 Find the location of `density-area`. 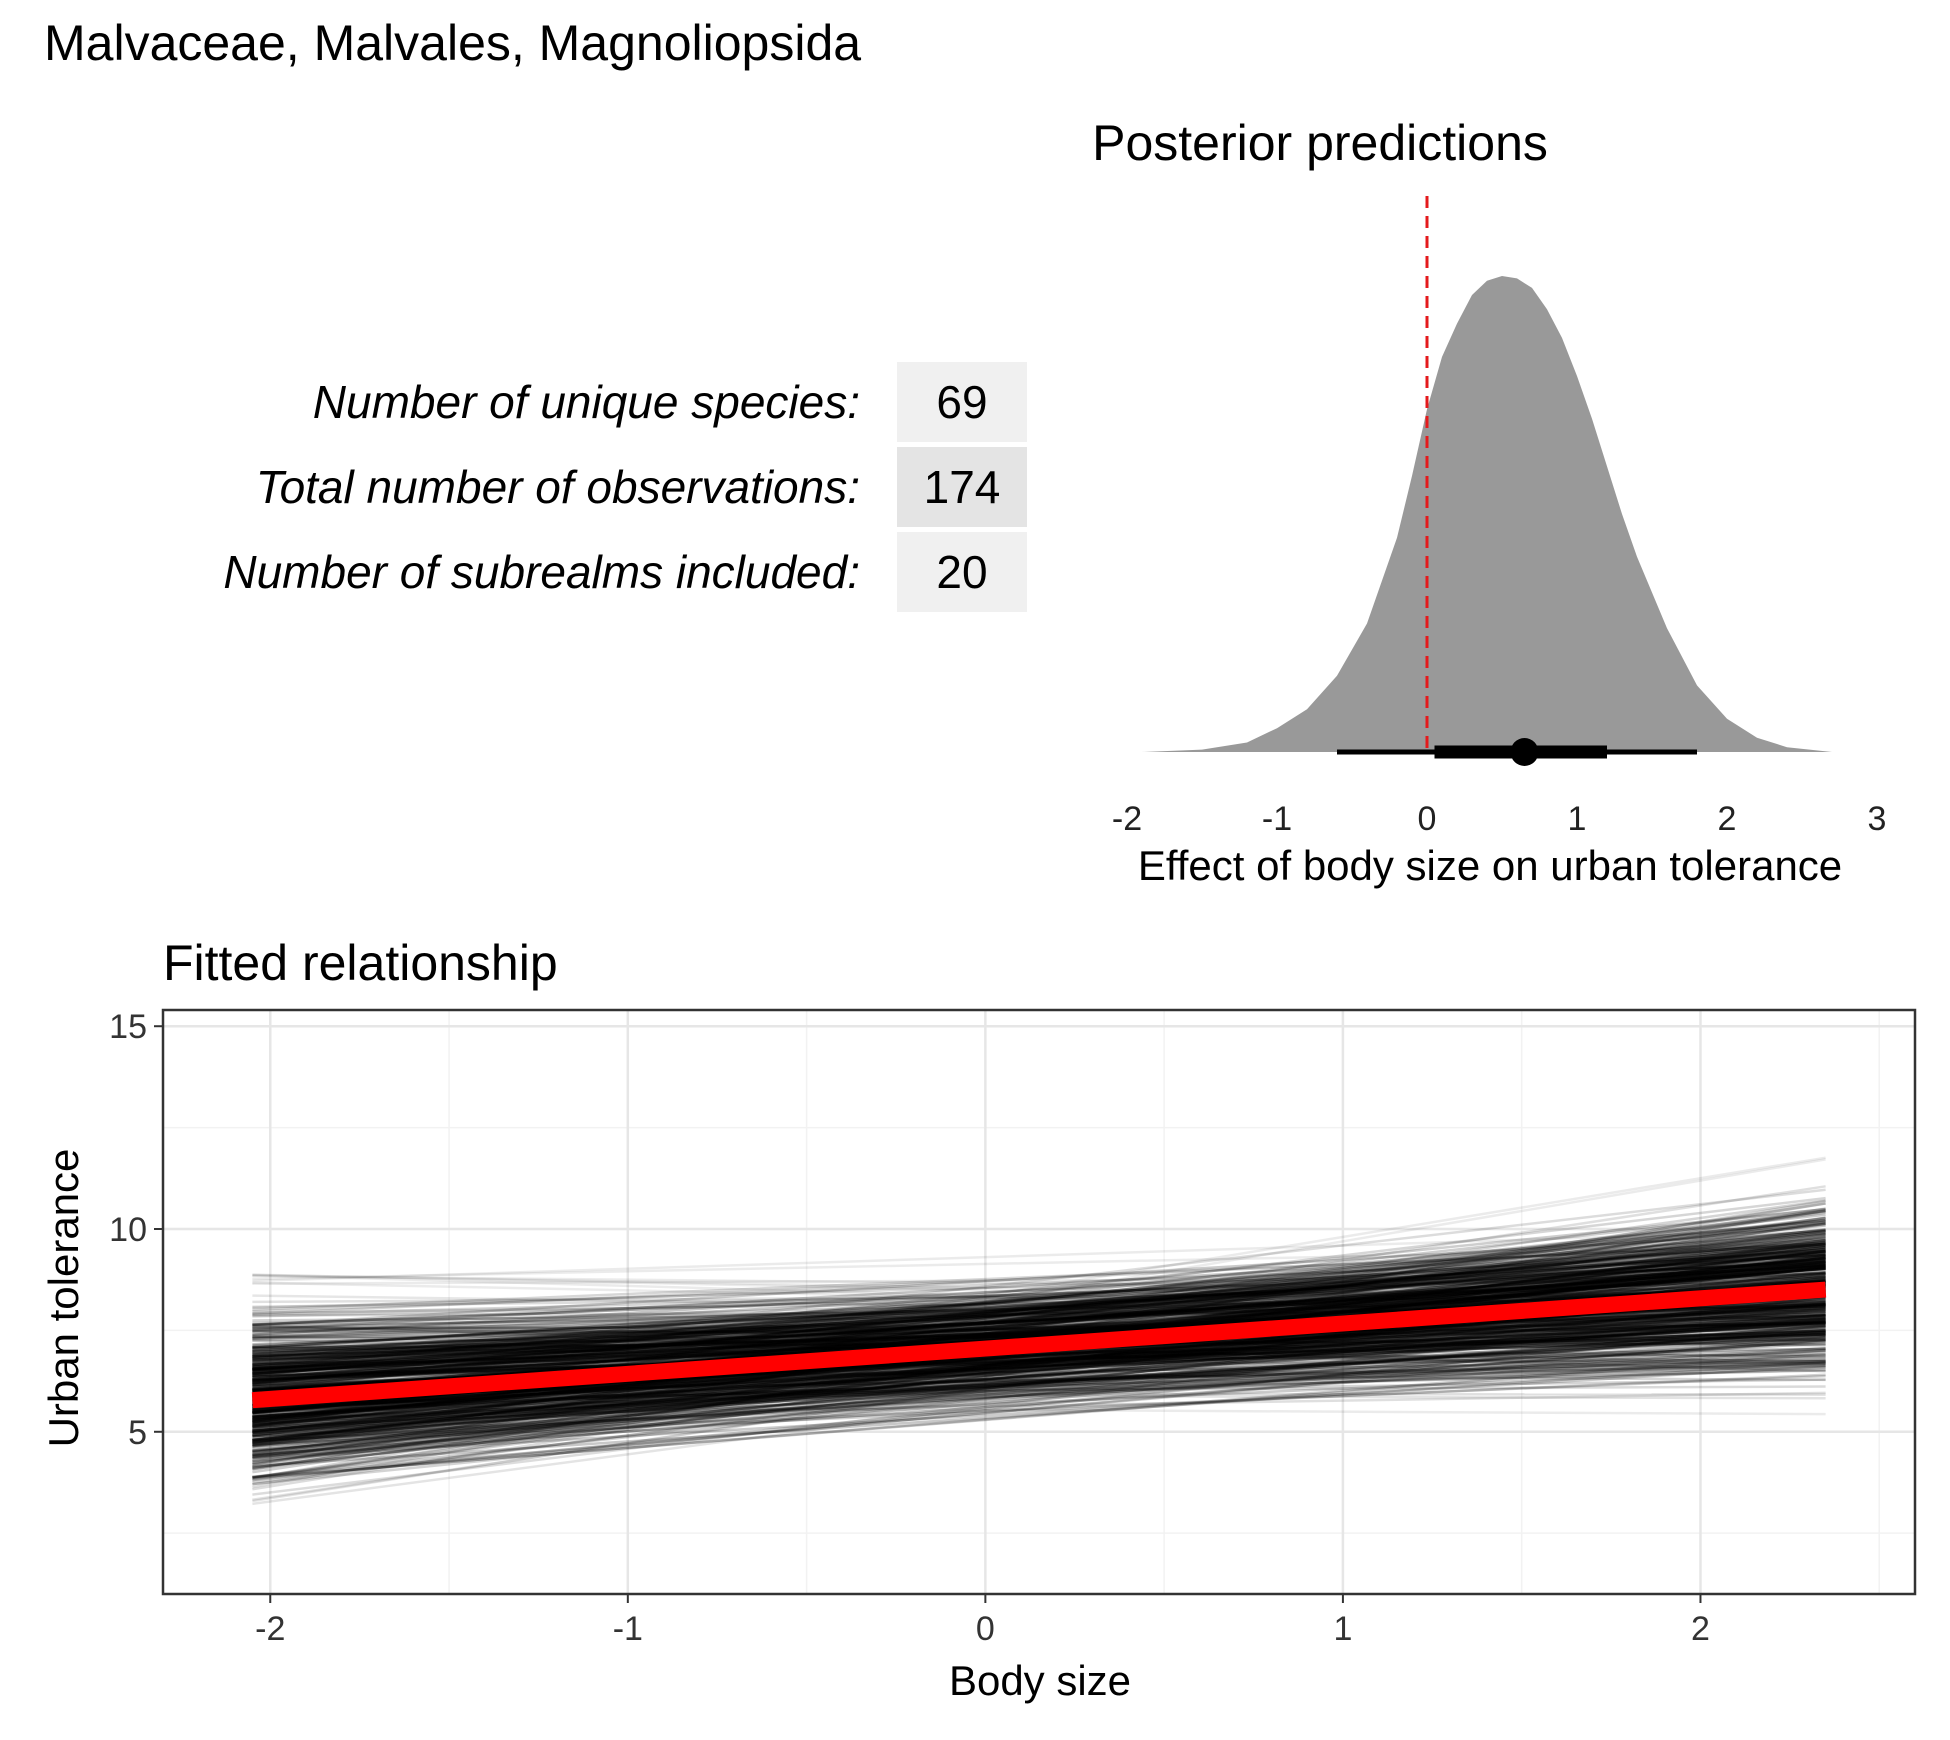

density-area is located at coordinates (1487, 514).